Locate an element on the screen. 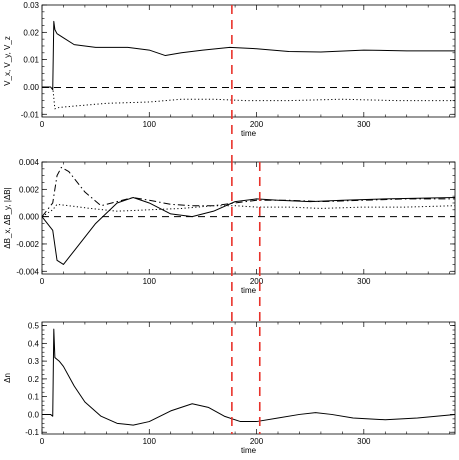 The height and width of the screenshot is (460, 459). y-tick-label: 0.5 is located at coordinates (34, 326).